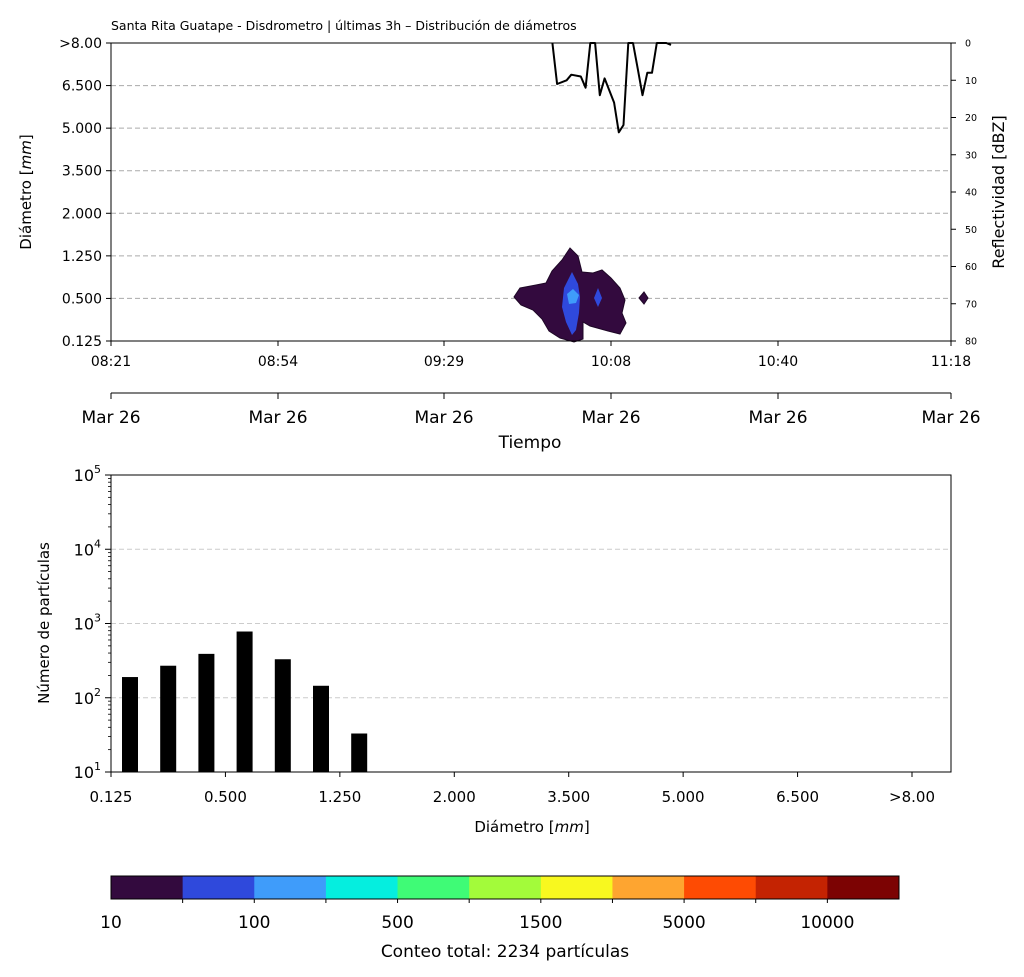 This screenshot has height=977, width=1024. What do you see at coordinates (971, 118) in the screenshot?
I see `reflectivity-tick-label: 20` at bounding box center [971, 118].